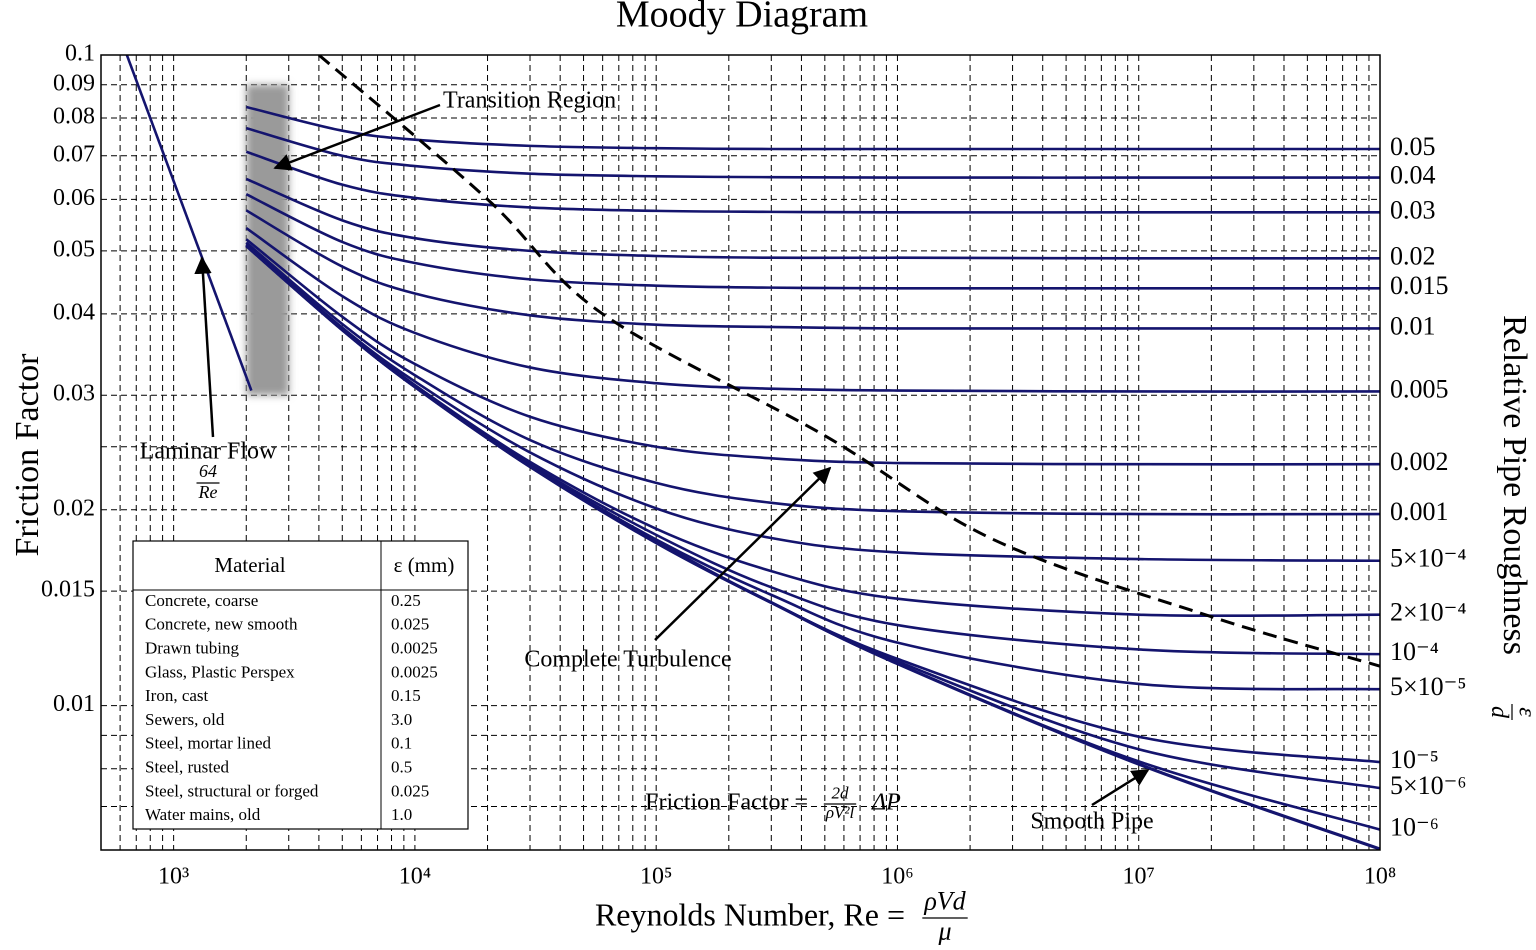 This screenshot has width=1536, height=950. Describe the element at coordinates (220, 671) in the screenshot. I see `table-cell: Glass, Plastic Perspex` at that location.